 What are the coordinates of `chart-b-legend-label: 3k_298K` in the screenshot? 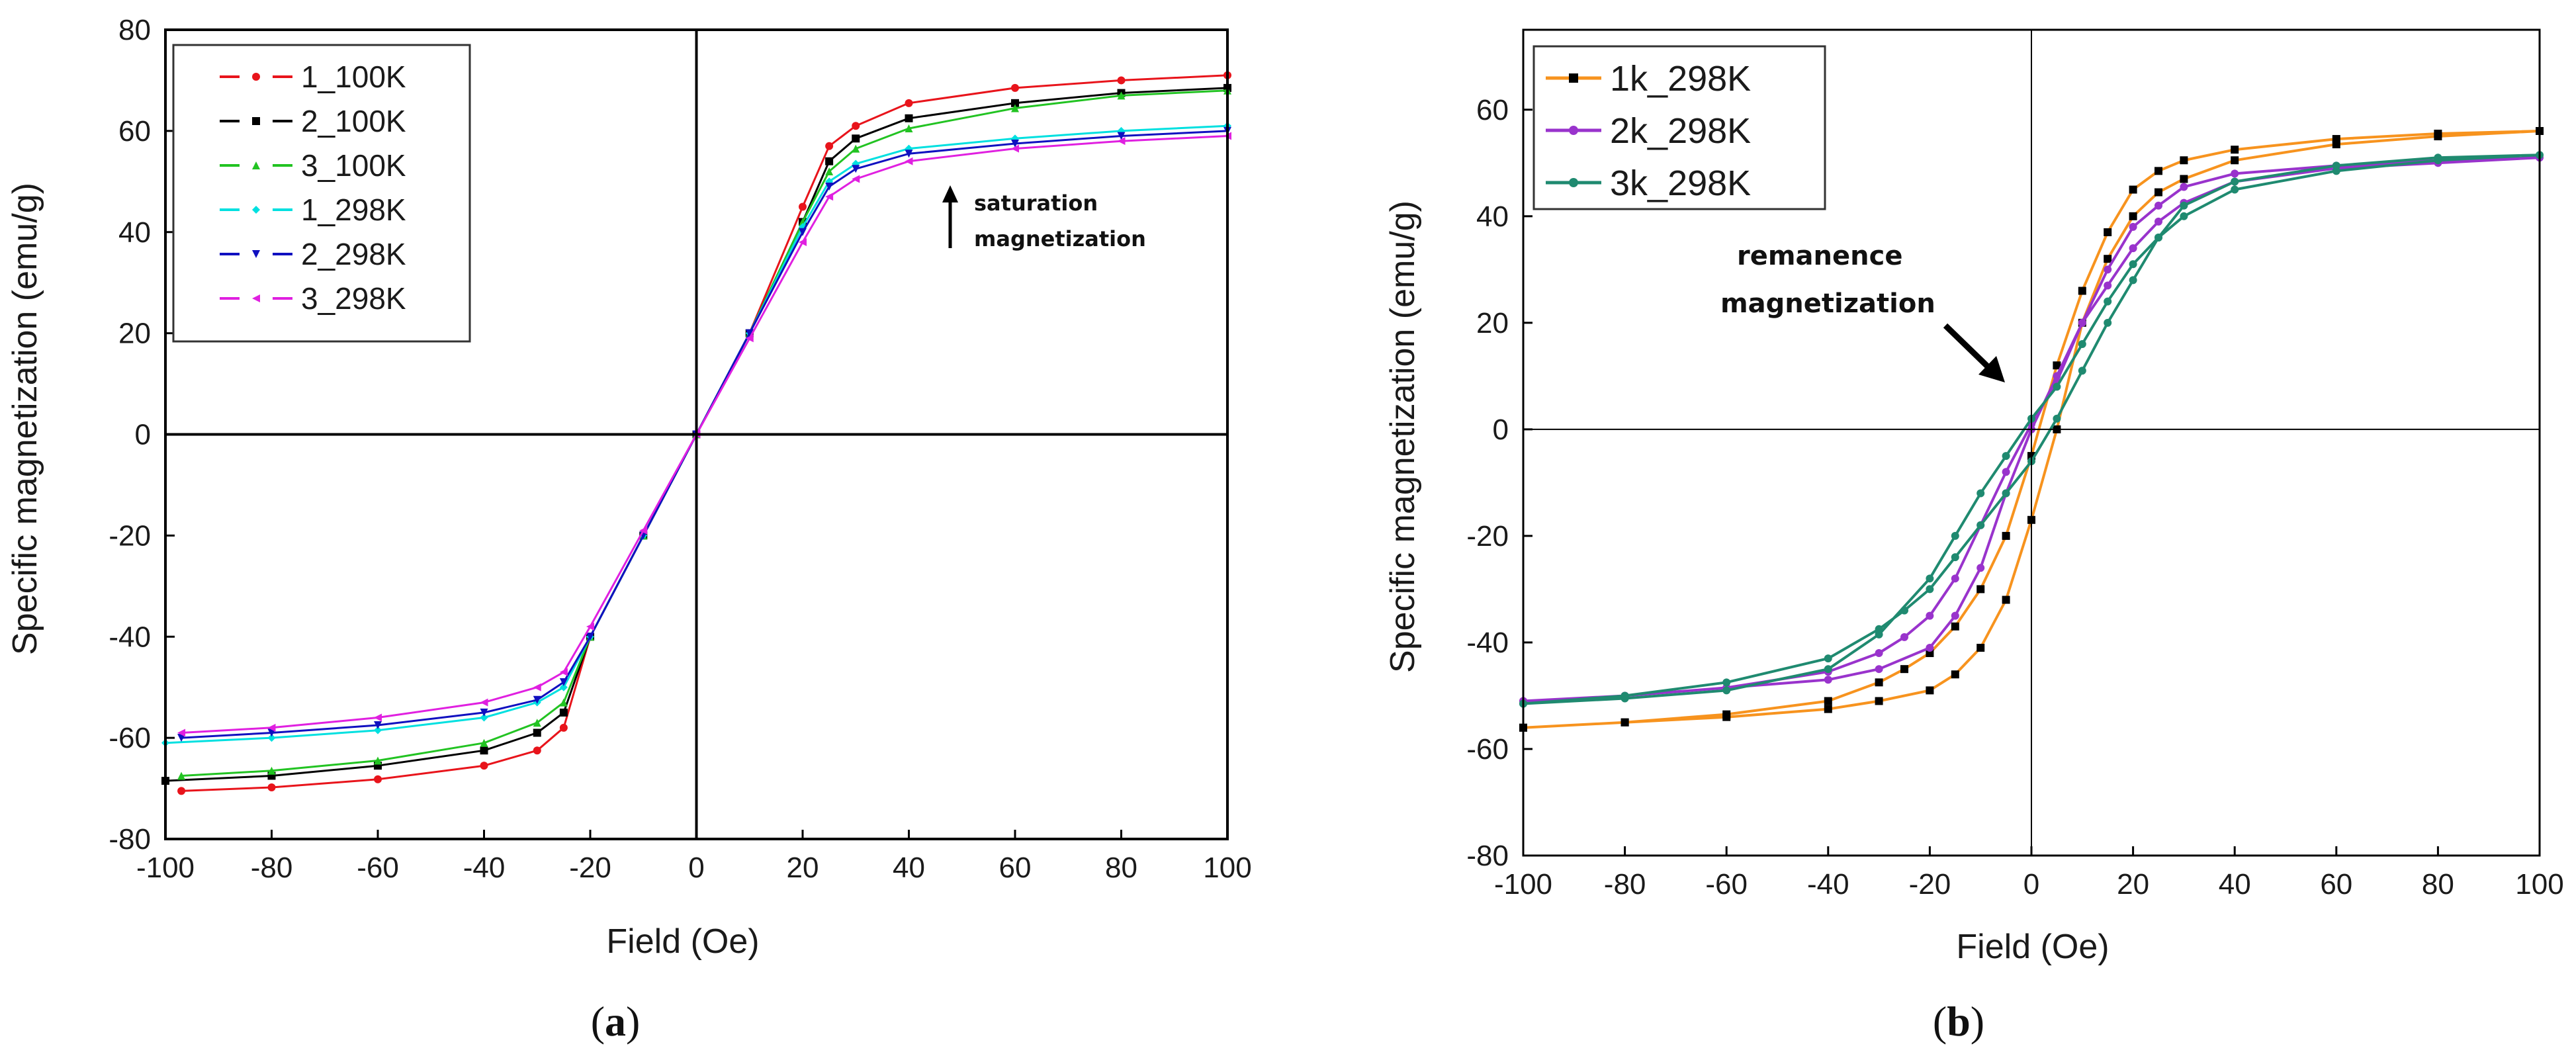 It's located at (1680, 183).